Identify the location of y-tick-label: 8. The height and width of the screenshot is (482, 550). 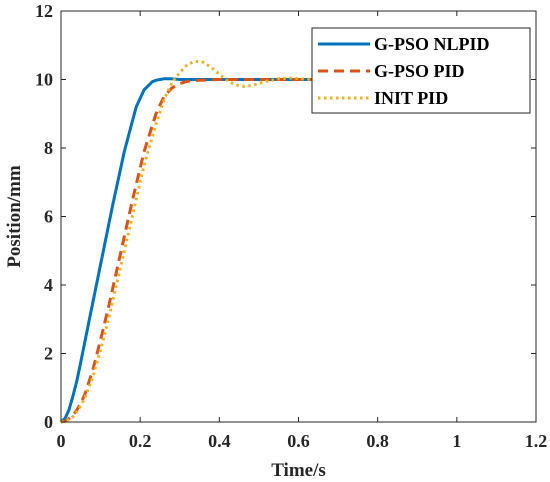
(48, 148).